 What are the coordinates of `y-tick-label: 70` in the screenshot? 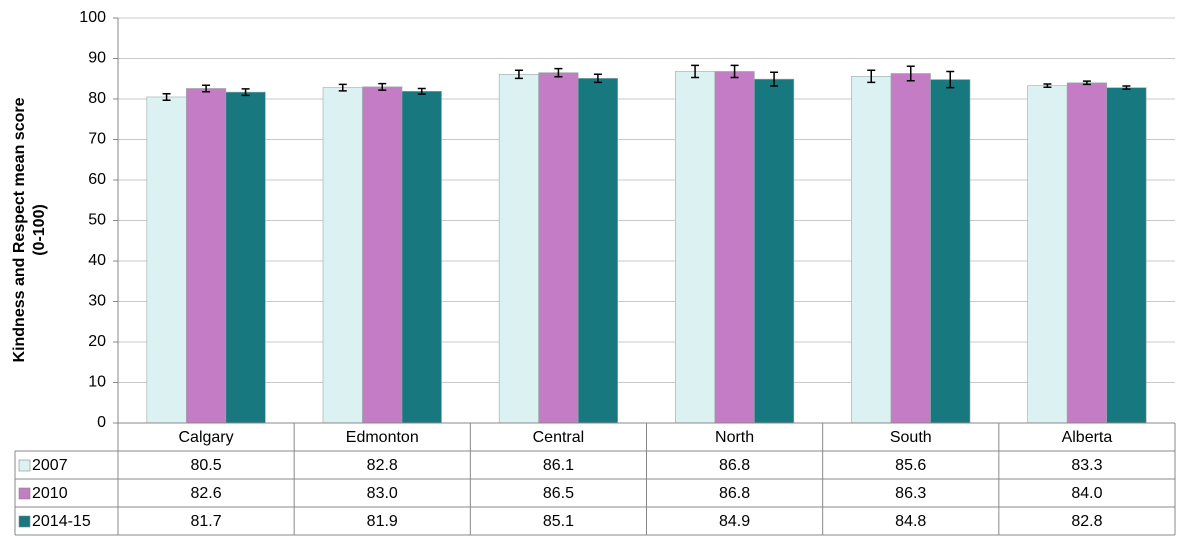 It's located at (97, 139).